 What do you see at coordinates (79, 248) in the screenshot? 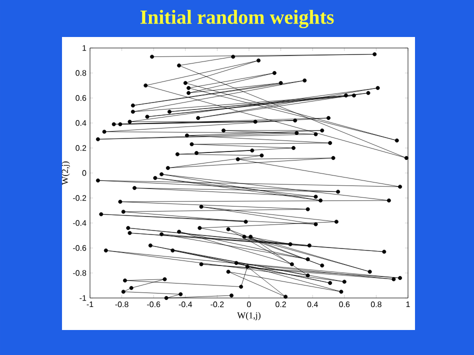
I see `y-tick-label: -0.6` at bounding box center [79, 248].